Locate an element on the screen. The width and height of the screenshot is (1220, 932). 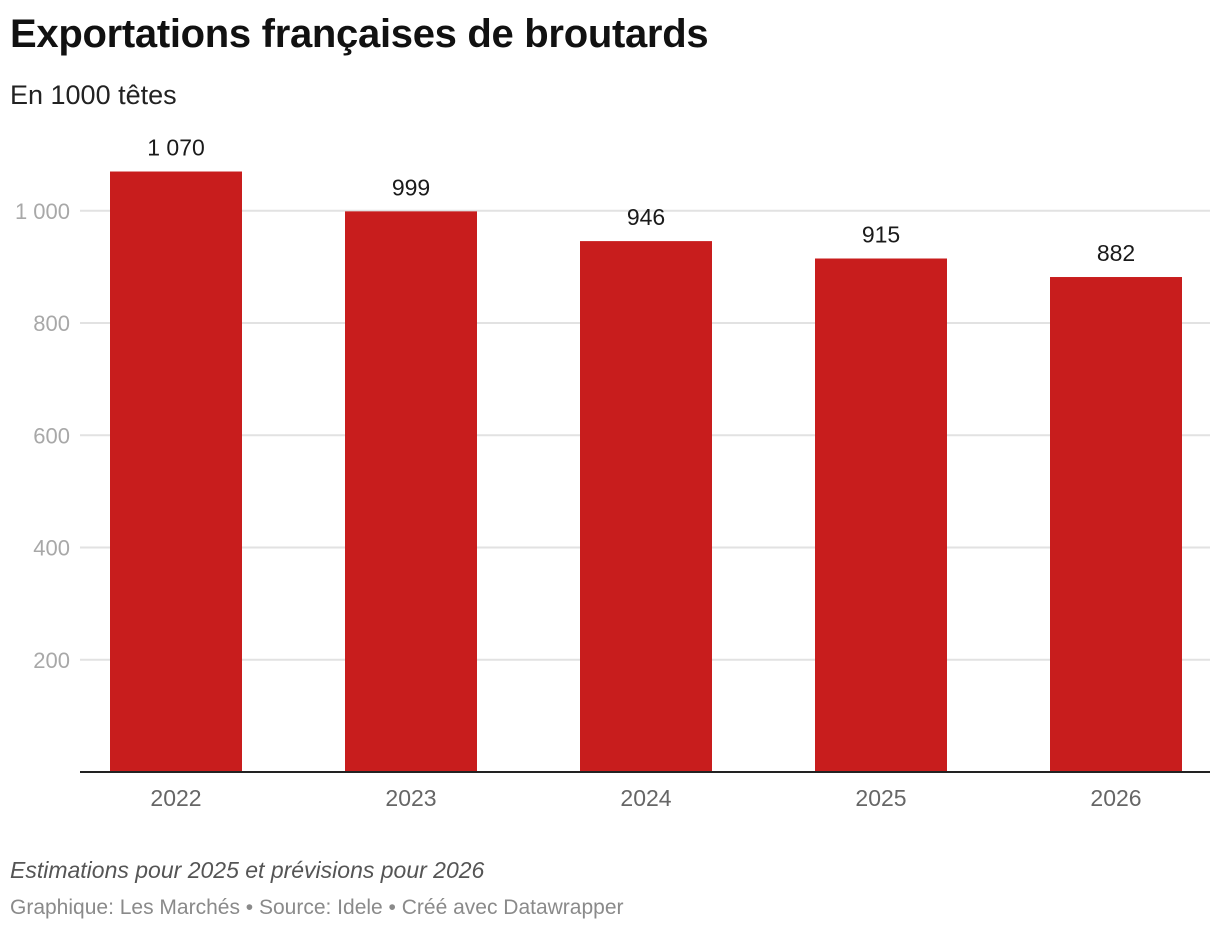
data-label-2023: 999 is located at coordinates (411, 187).